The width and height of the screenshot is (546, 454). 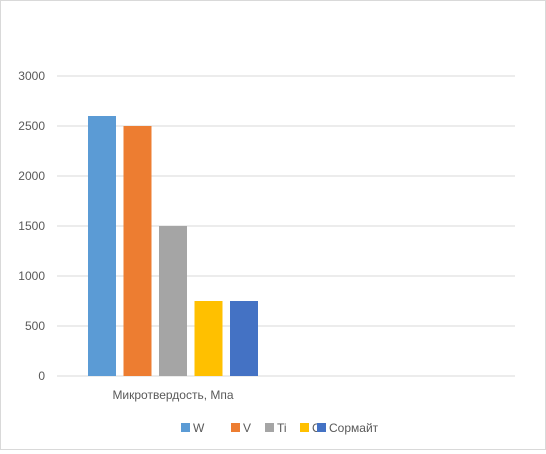 I want to click on y-tick-label: 1000, so click(x=31, y=276).